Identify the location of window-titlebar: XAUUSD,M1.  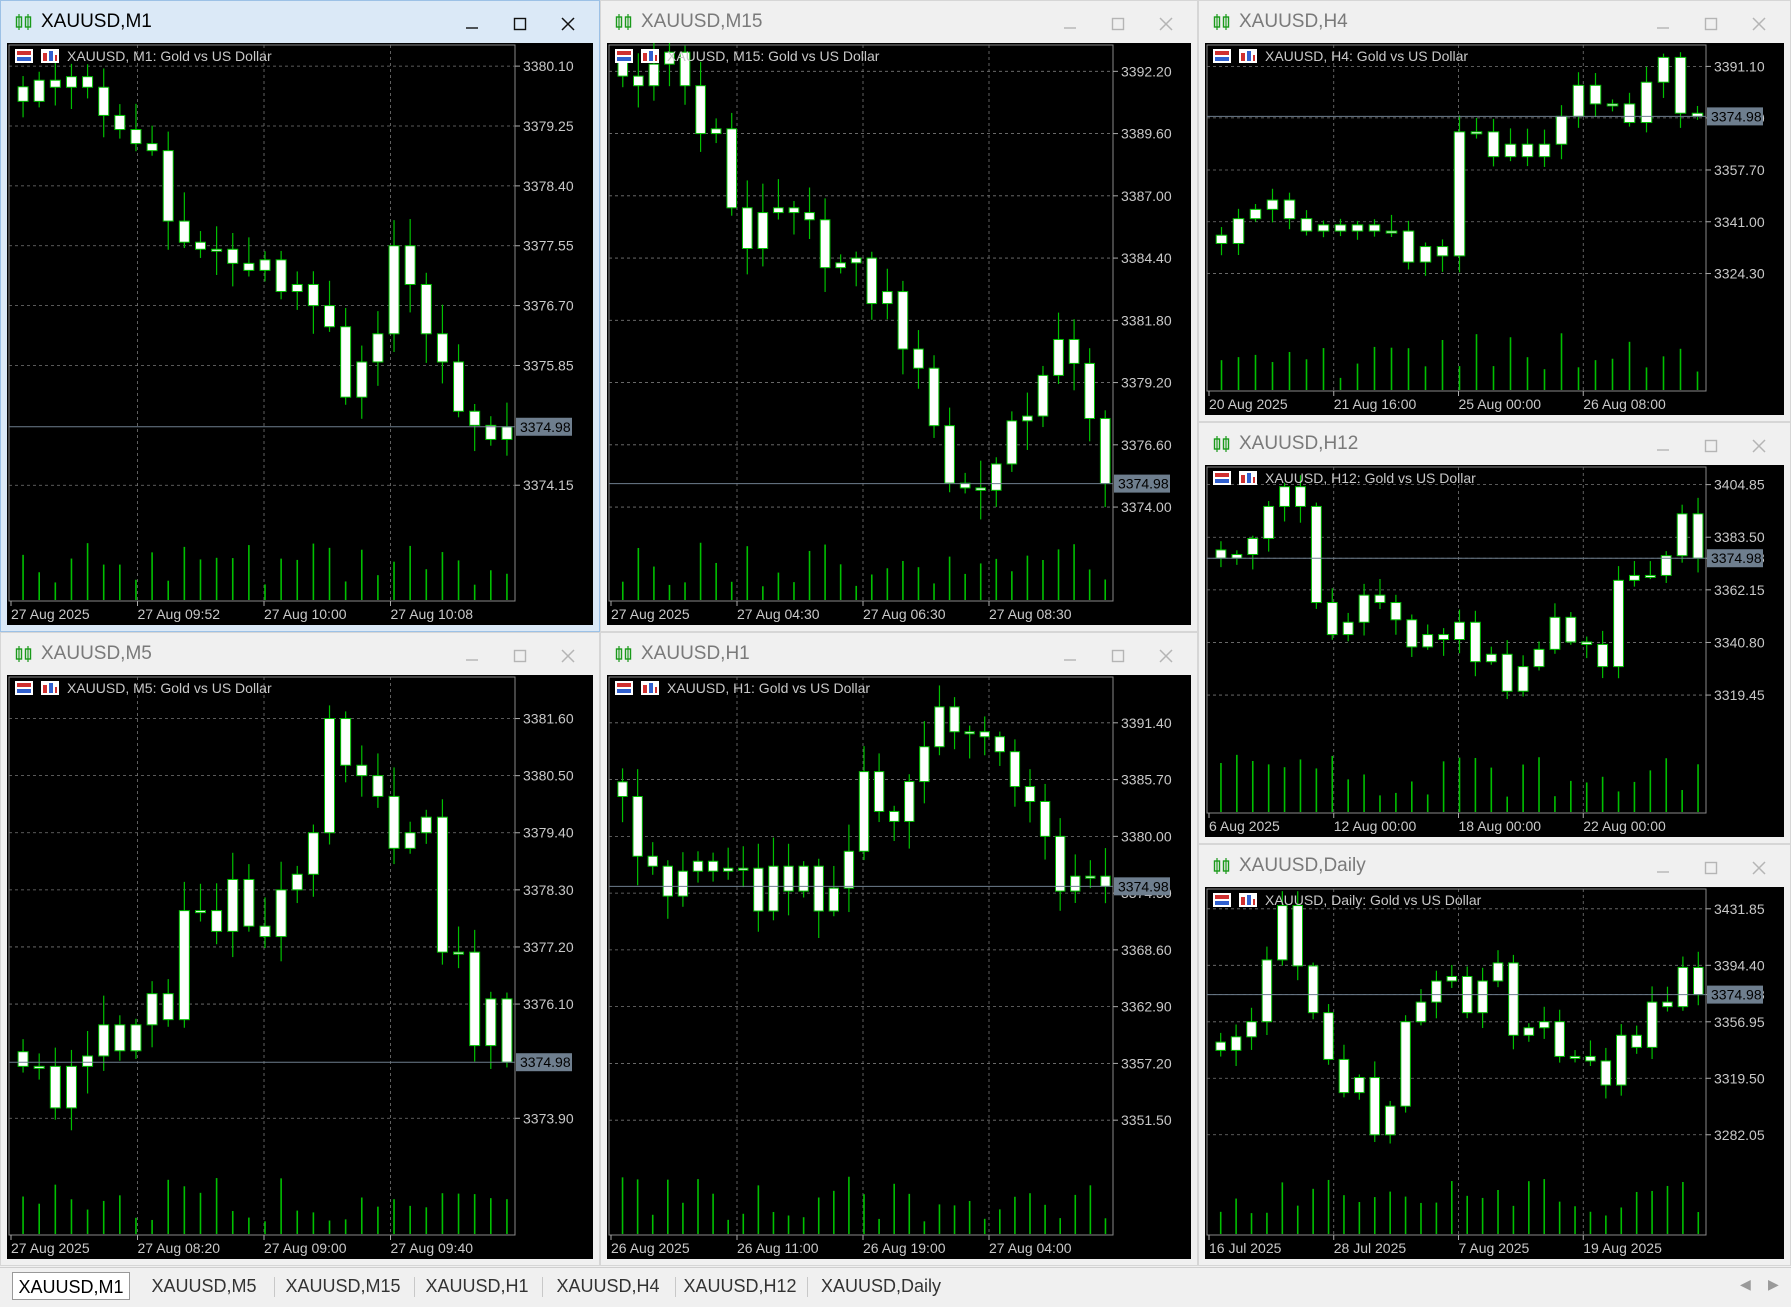
(300, 22).